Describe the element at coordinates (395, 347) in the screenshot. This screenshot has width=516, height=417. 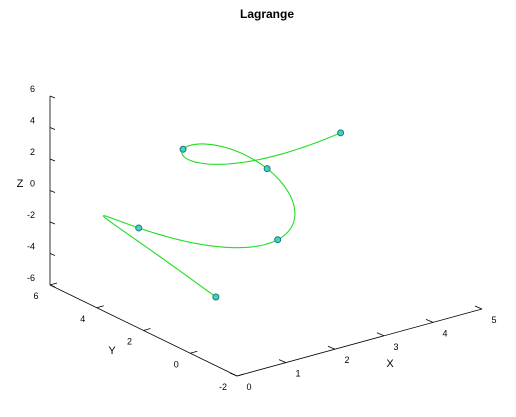
I see `x-tick-label: 3` at that location.